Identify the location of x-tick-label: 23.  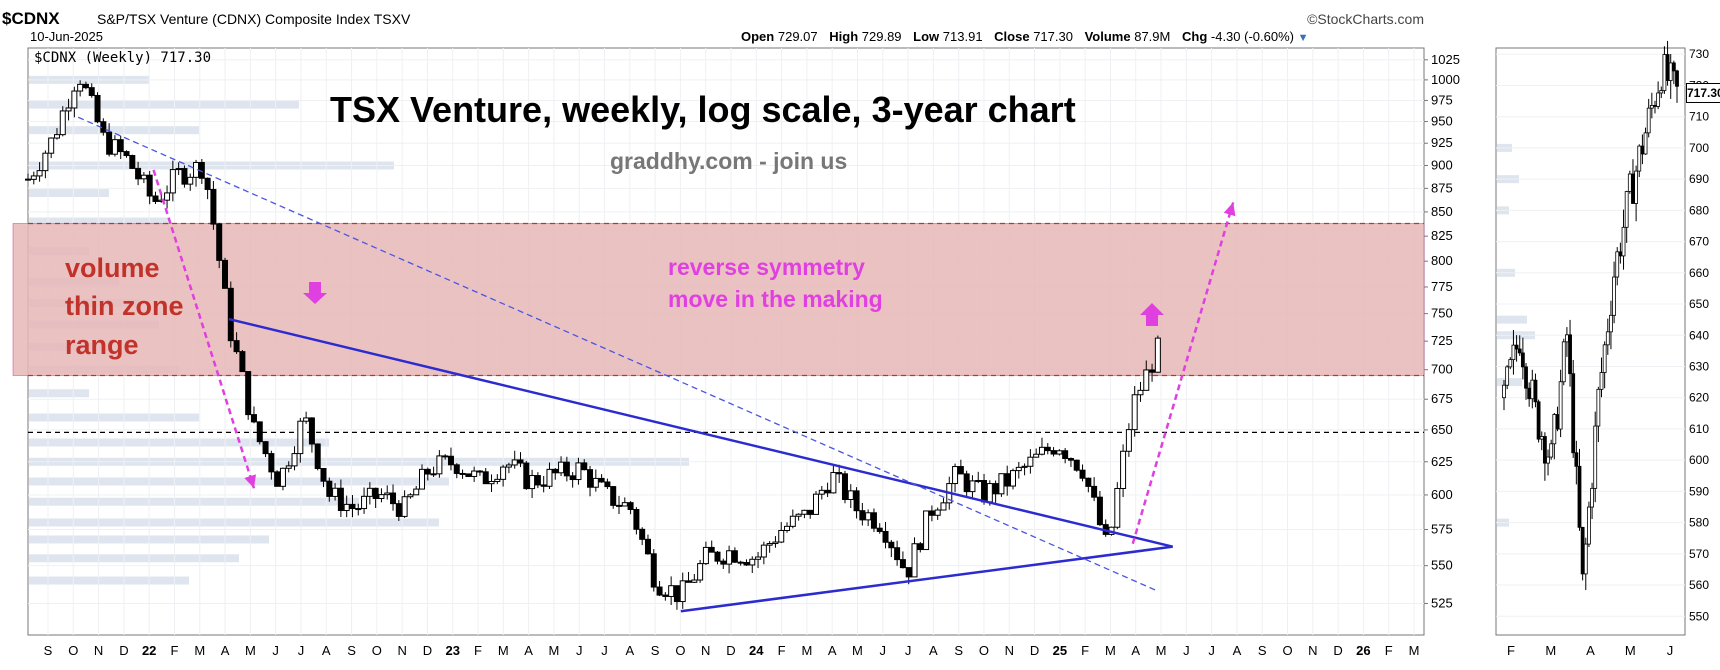
(453, 650).